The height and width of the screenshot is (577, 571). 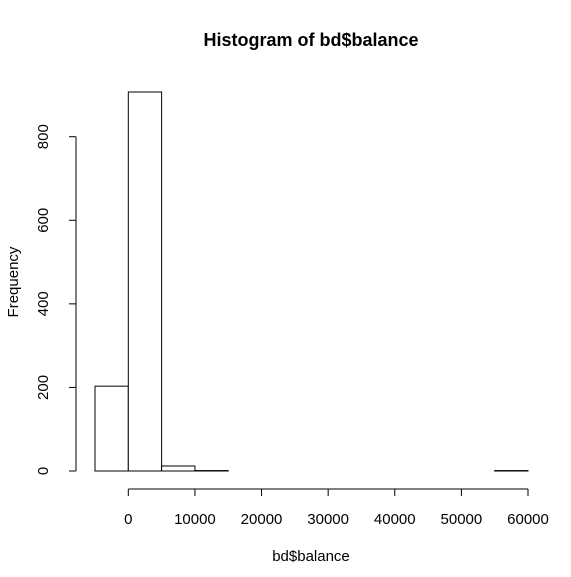 What do you see at coordinates (395, 519) in the screenshot?
I see `x-tick-label: 40000` at bounding box center [395, 519].